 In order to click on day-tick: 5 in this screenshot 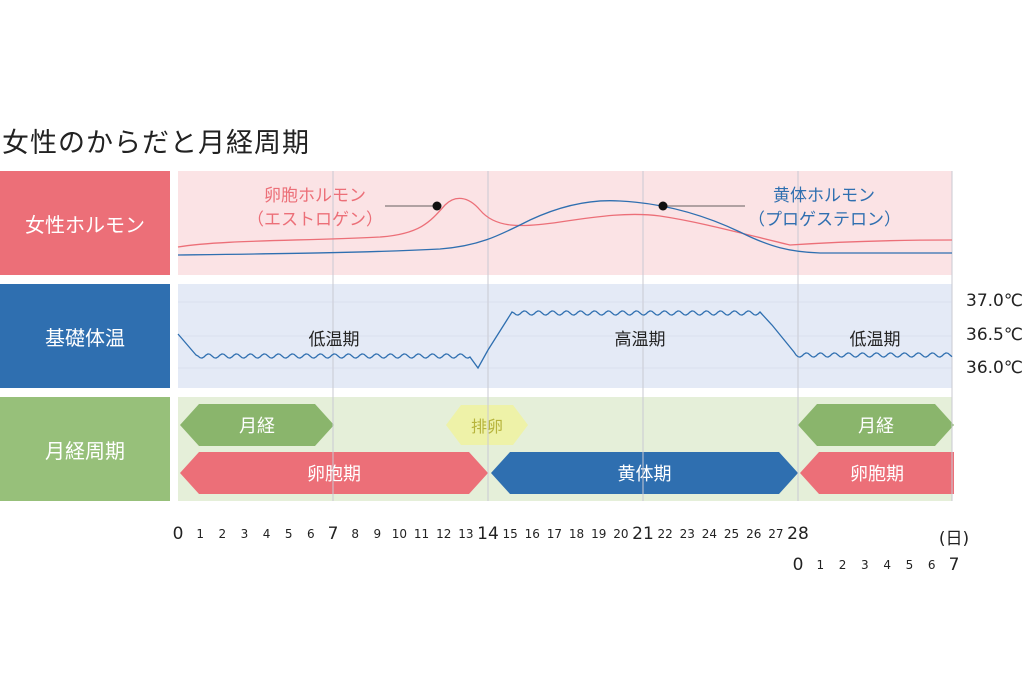, I will do `click(288, 534)`.